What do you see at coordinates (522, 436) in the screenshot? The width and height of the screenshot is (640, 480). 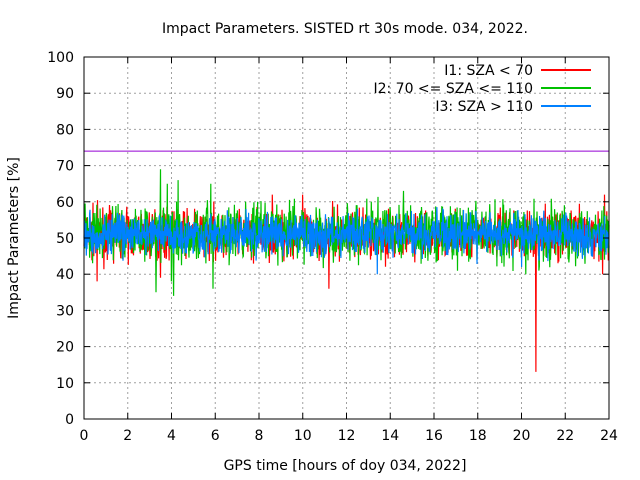 I see `x-tick-label: 20` at bounding box center [522, 436].